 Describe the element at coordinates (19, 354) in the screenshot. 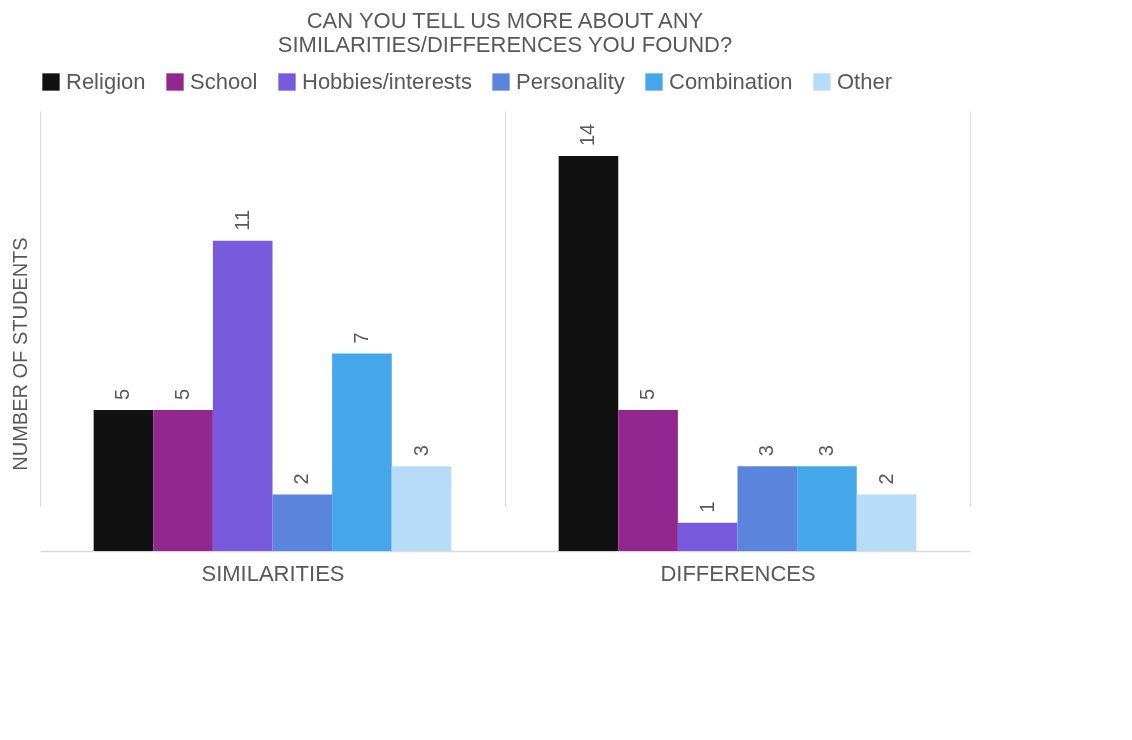

I see `y-axis-title: NUMBER OF STUDENTS` at that location.